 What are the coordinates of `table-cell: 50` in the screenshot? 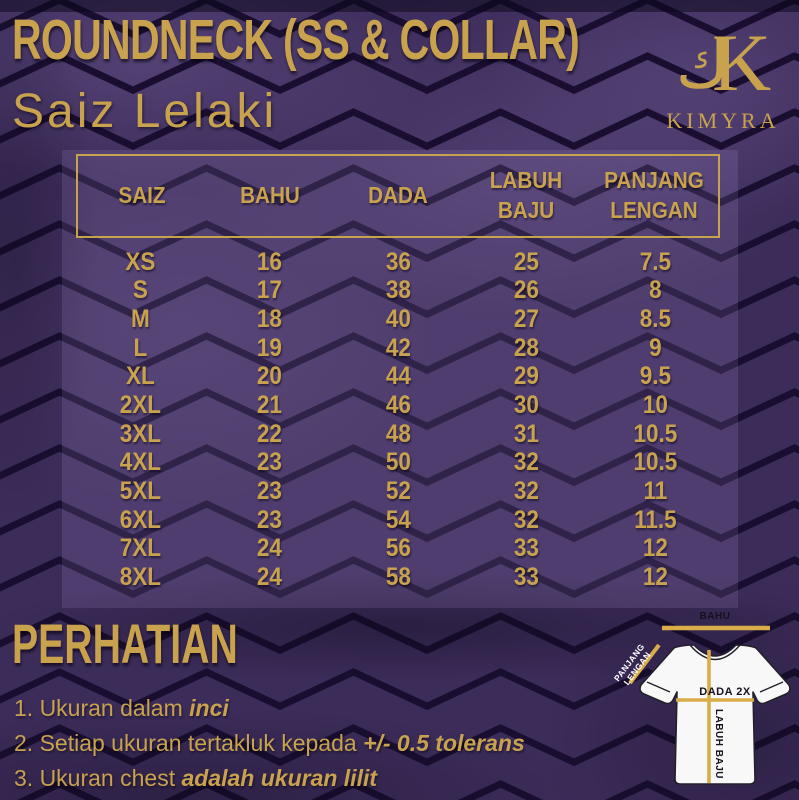 It's located at (398, 462).